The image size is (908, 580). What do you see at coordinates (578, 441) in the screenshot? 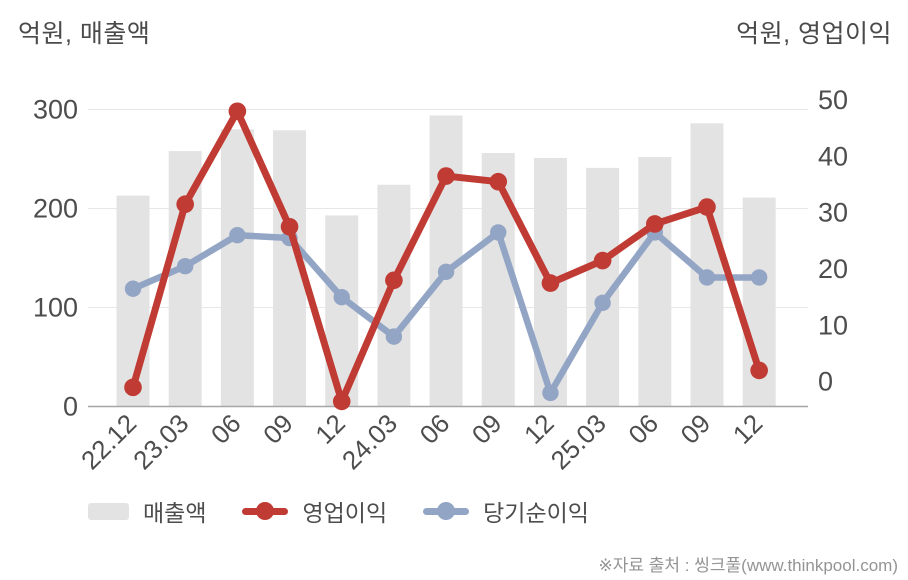
I see `x-axis-tick-label: 25.03` at bounding box center [578, 441].